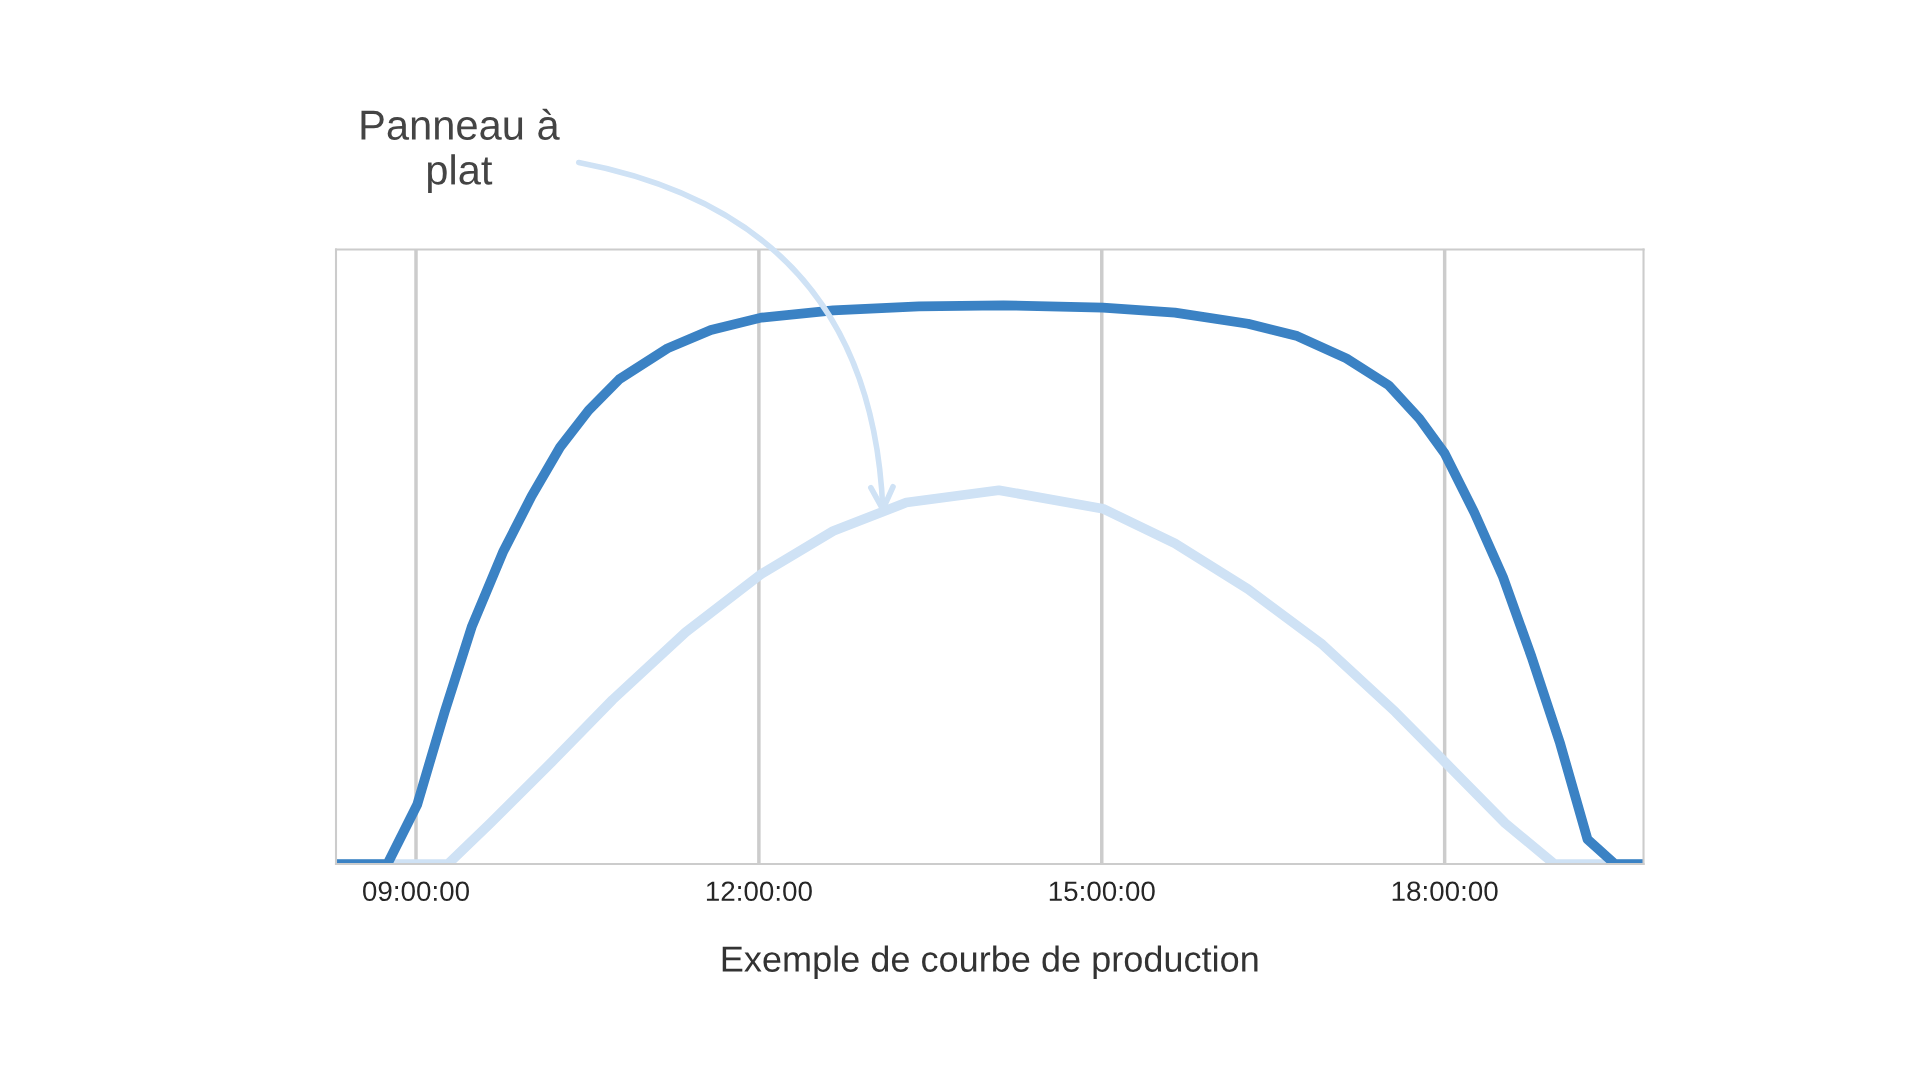  I want to click on x-tick-label: 12:00:00, so click(759, 891).